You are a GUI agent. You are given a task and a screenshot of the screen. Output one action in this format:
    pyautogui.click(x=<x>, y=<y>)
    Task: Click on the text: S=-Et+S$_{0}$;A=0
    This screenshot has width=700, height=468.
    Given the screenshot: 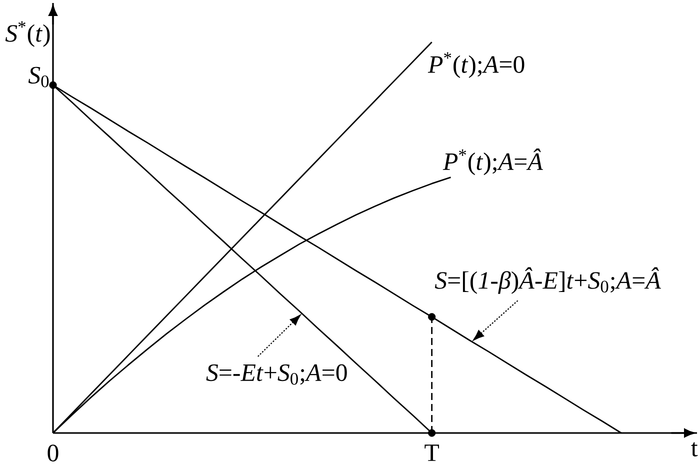 What is the action you would take?
    pyautogui.click(x=276, y=374)
    